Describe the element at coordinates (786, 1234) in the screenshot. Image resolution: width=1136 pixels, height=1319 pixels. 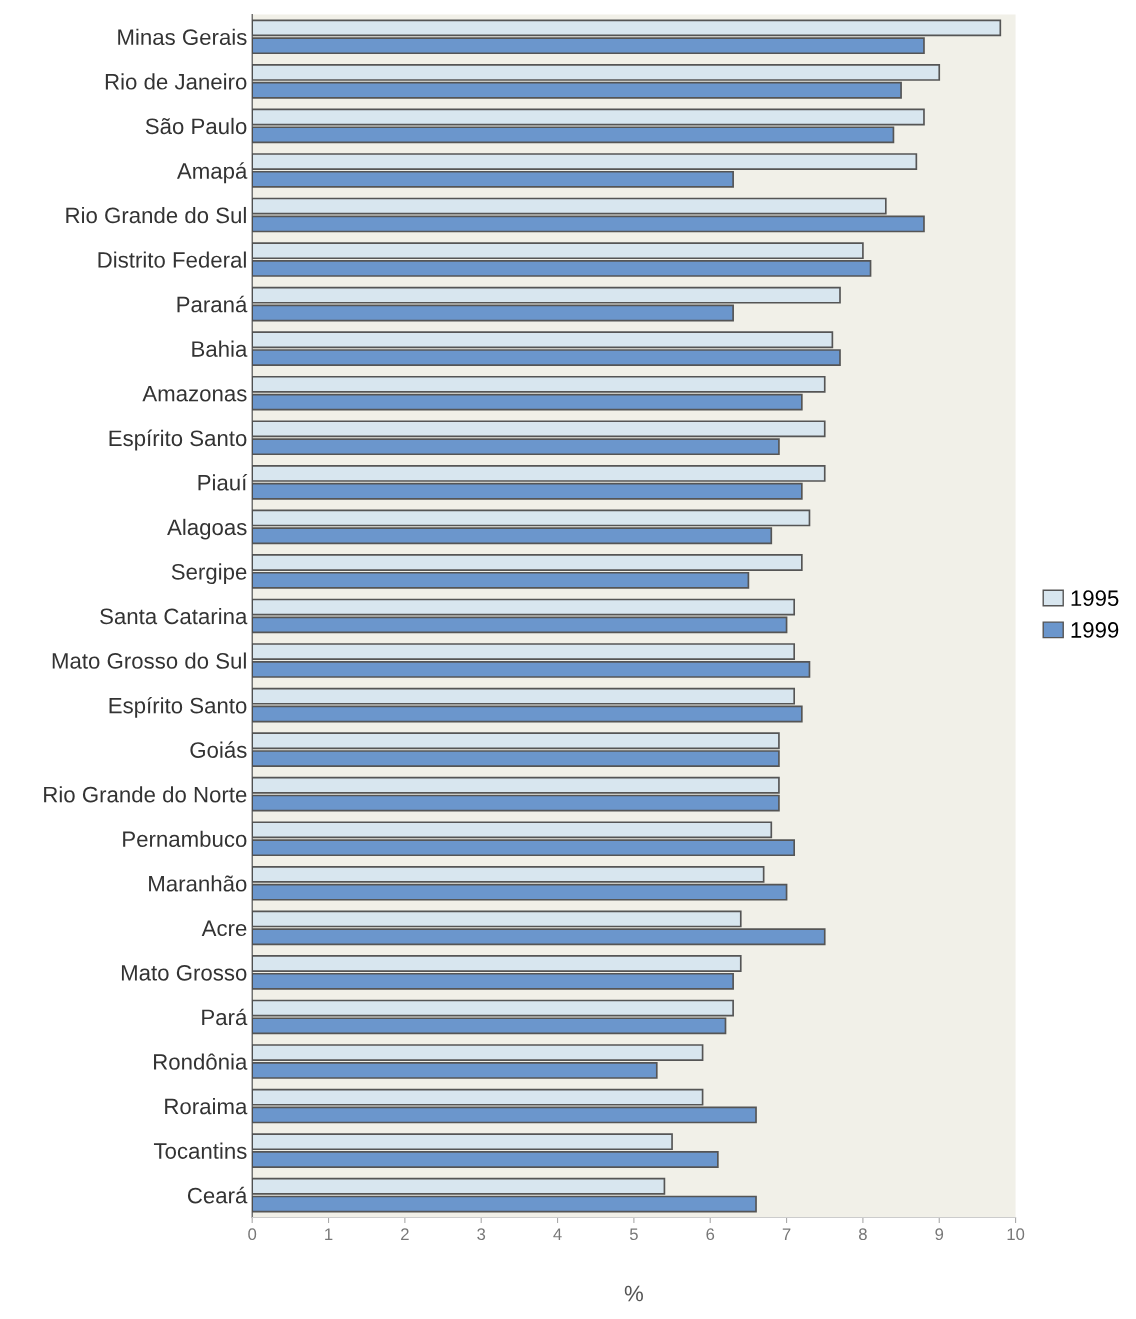
I see `x-tick-label: 7` at that location.